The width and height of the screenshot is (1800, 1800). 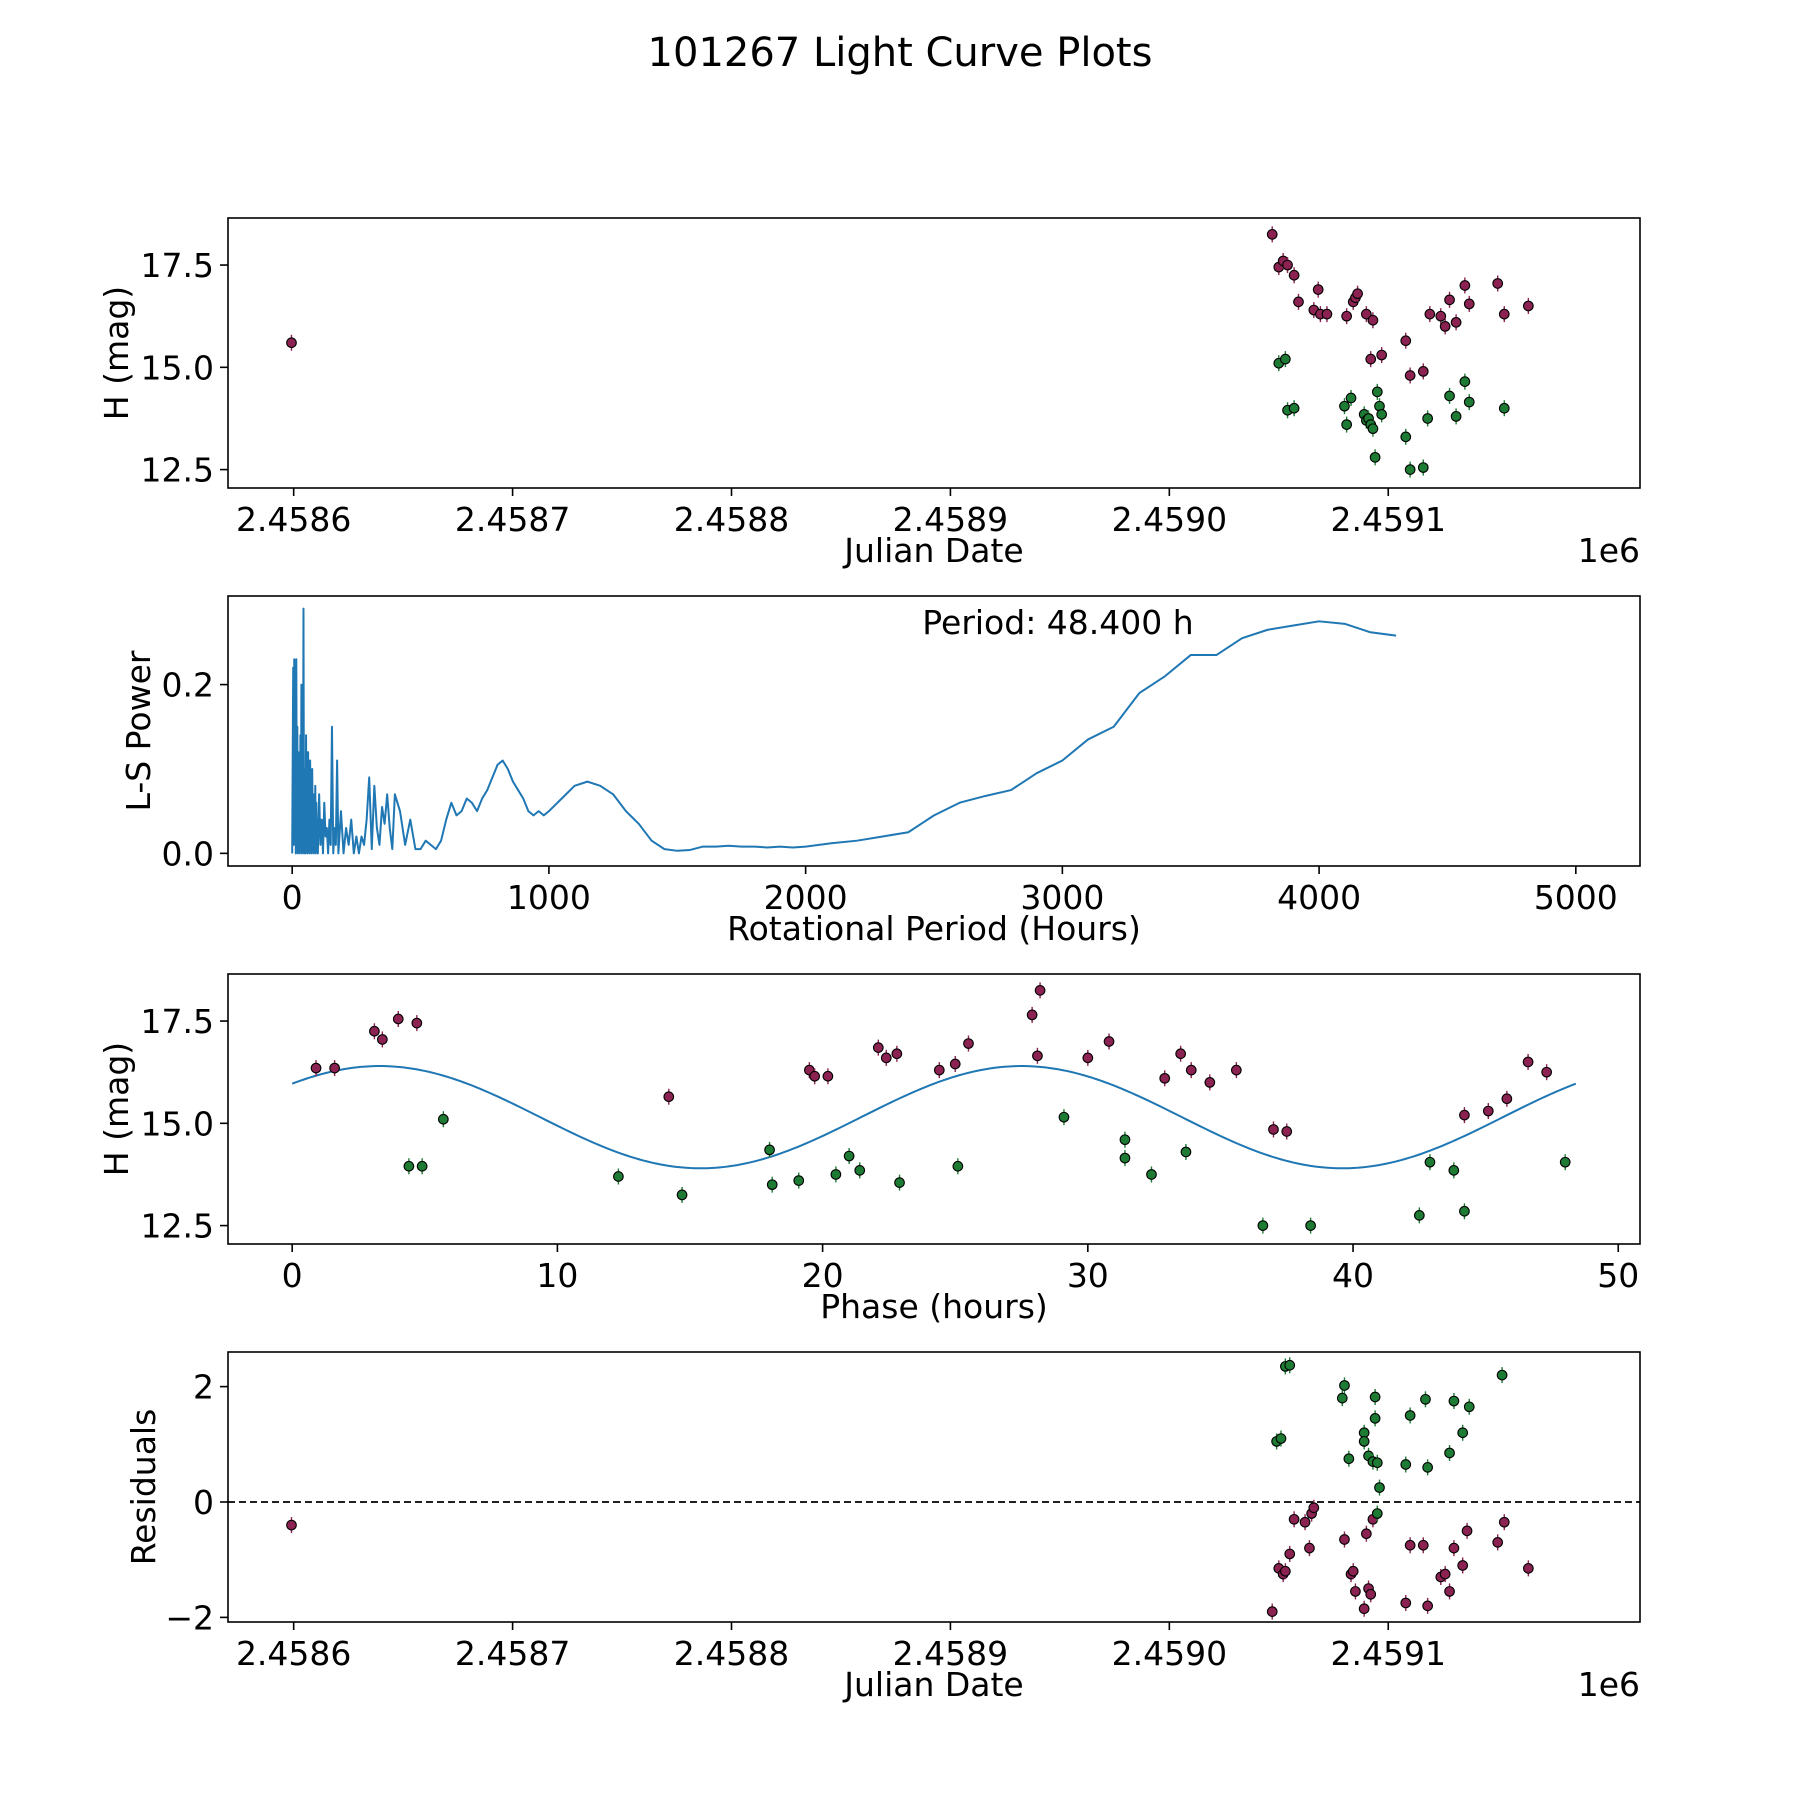 What do you see at coordinates (934, 1306) in the screenshot?
I see `p2-xlabel: Phase (hours)` at bounding box center [934, 1306].